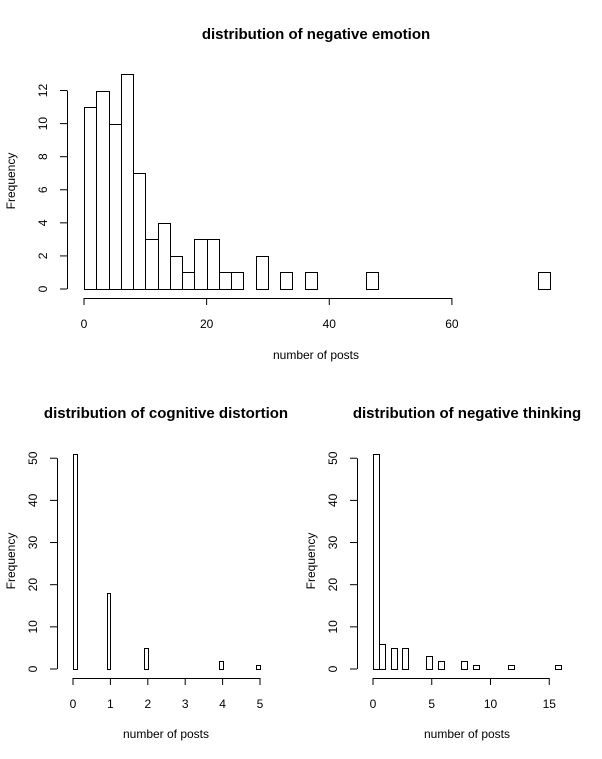 The image size is (602, 759). Describe the element at coordinates (167, 694) in the screenshot. I see `x-axis: 0 1 2 3 4 5` at that location.